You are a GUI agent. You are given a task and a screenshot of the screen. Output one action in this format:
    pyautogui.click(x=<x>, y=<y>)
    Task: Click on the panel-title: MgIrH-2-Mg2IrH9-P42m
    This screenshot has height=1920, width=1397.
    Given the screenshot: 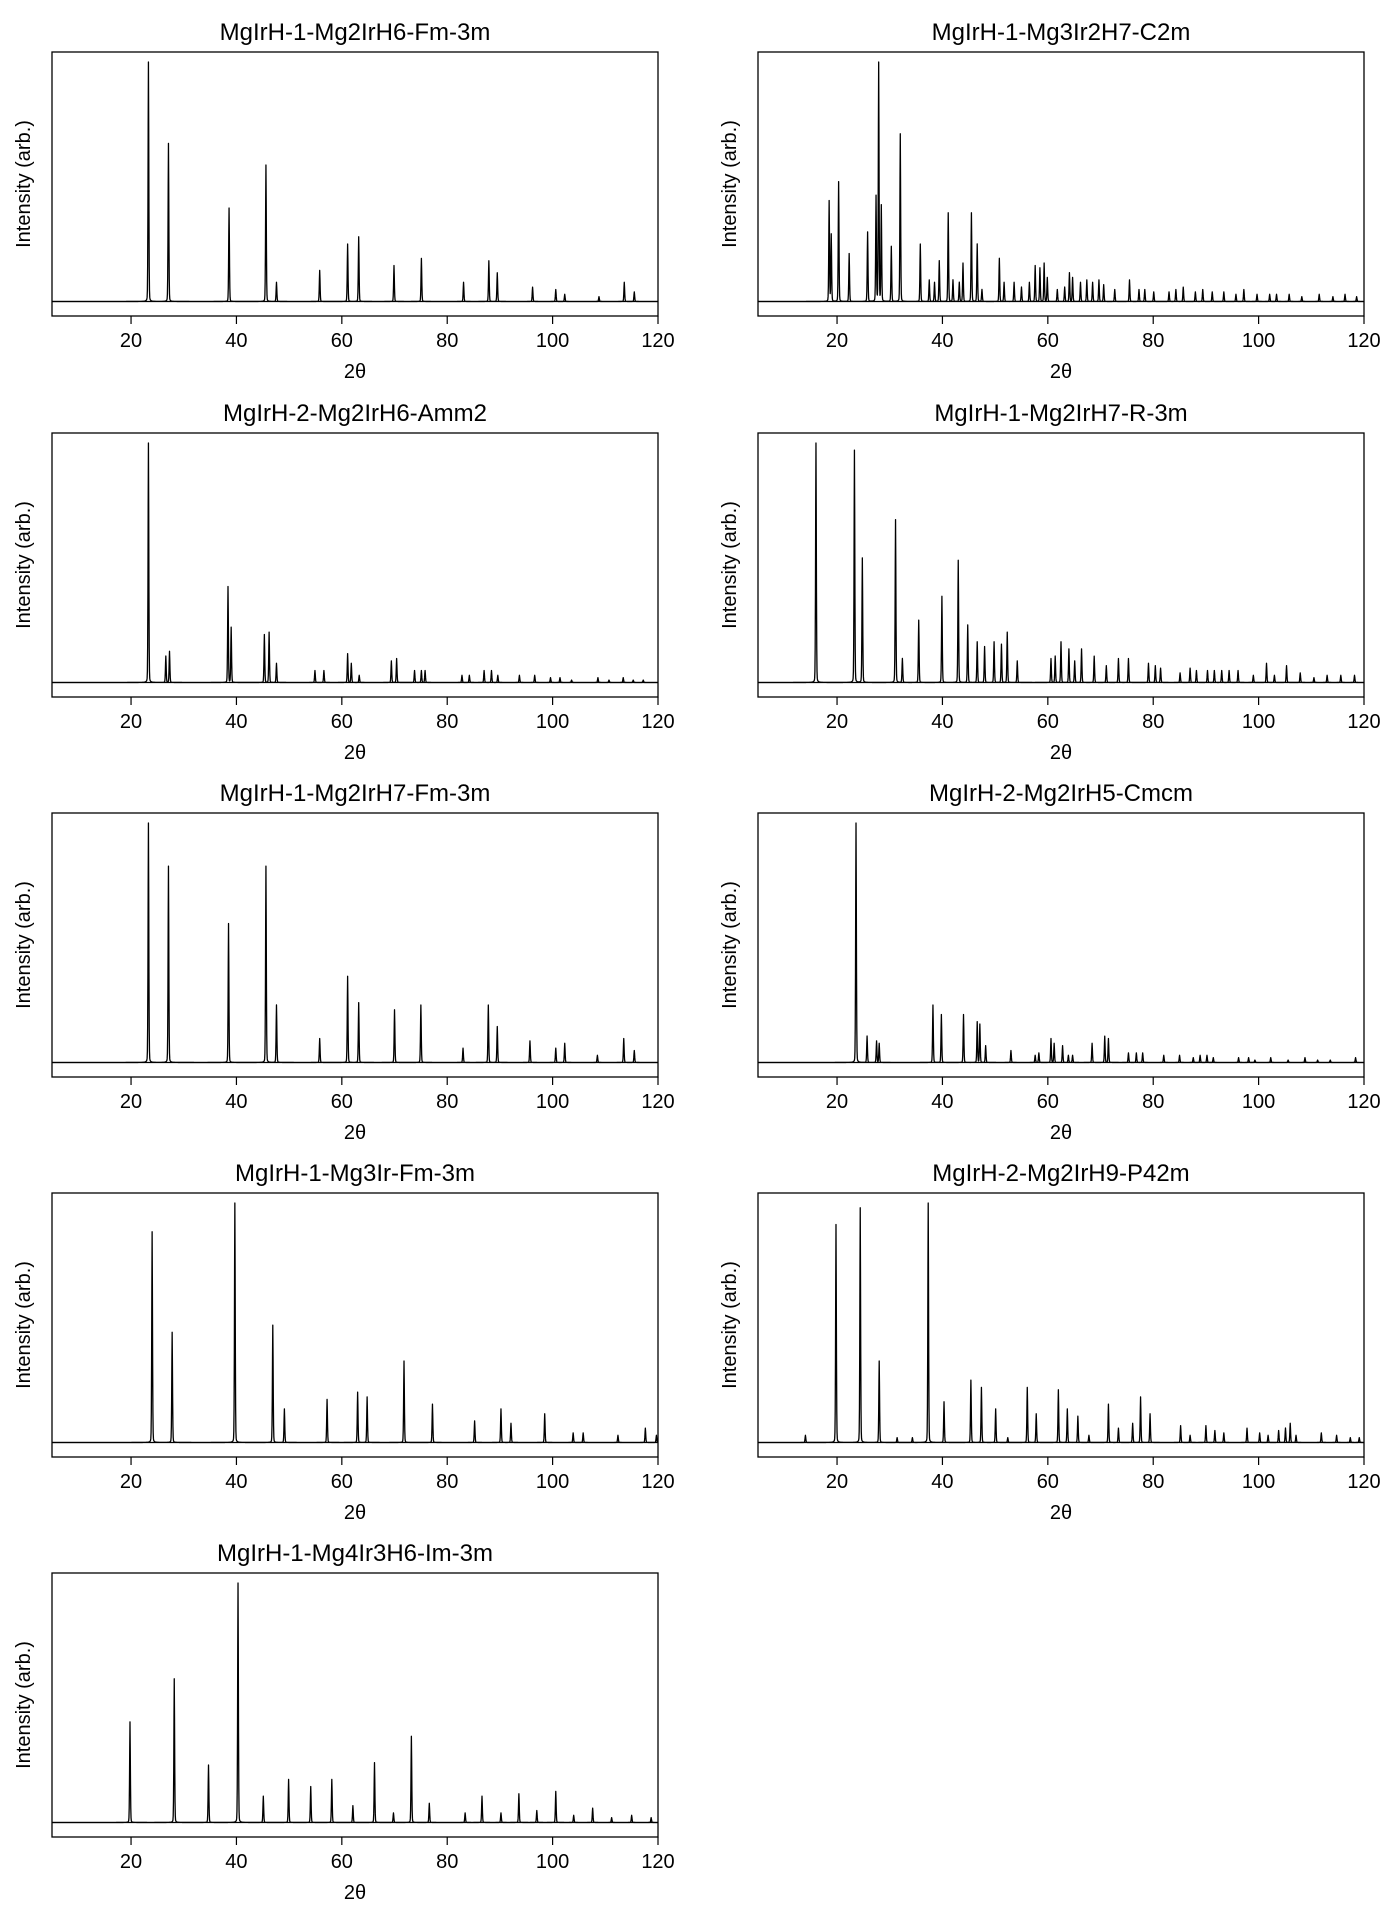 What is the action you would take?
    pyautogui.click(x=1060, y=1173)
    